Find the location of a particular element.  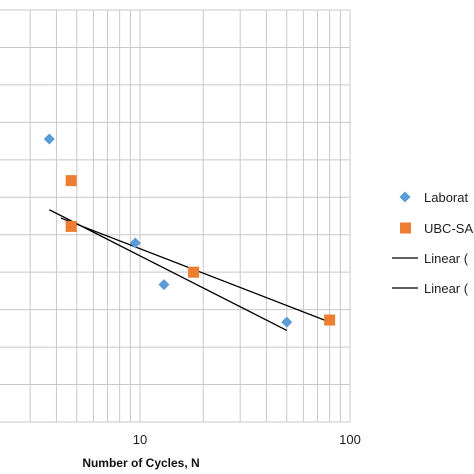

legend-square-swatch is located at coordinates (405, 228).